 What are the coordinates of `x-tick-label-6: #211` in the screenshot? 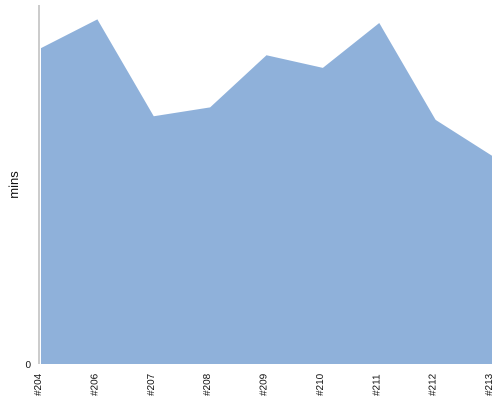 It's located at (376, 385).